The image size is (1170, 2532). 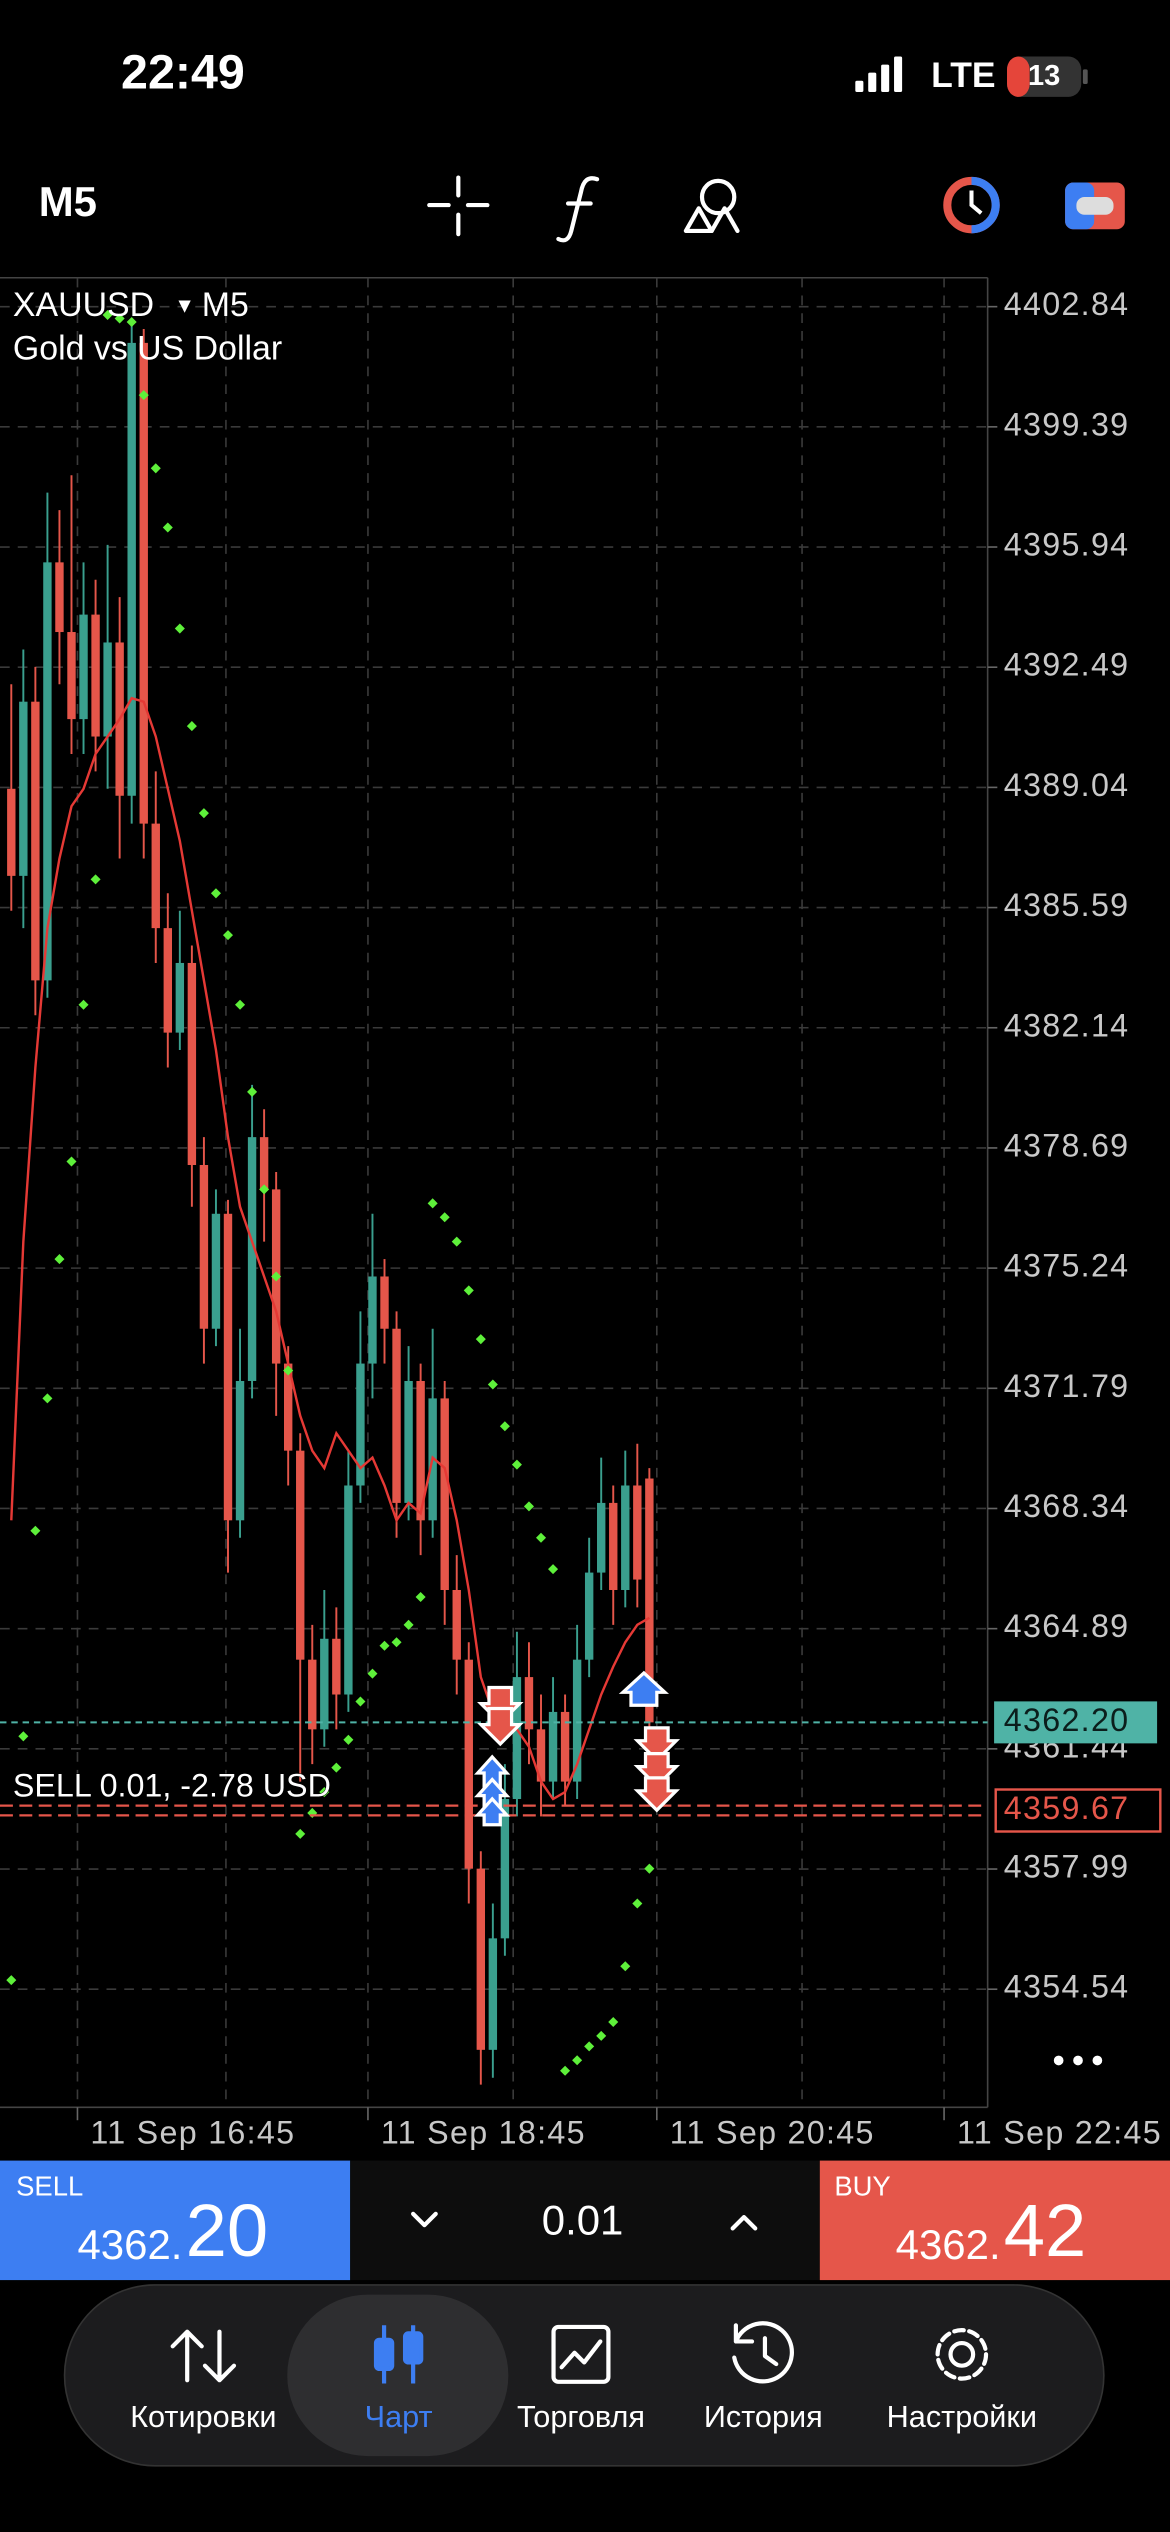 What do you see at coordinates (399, 2417) in the screenshot?
I see `tab-label: Чарт` at bounding box center [399, 2417].